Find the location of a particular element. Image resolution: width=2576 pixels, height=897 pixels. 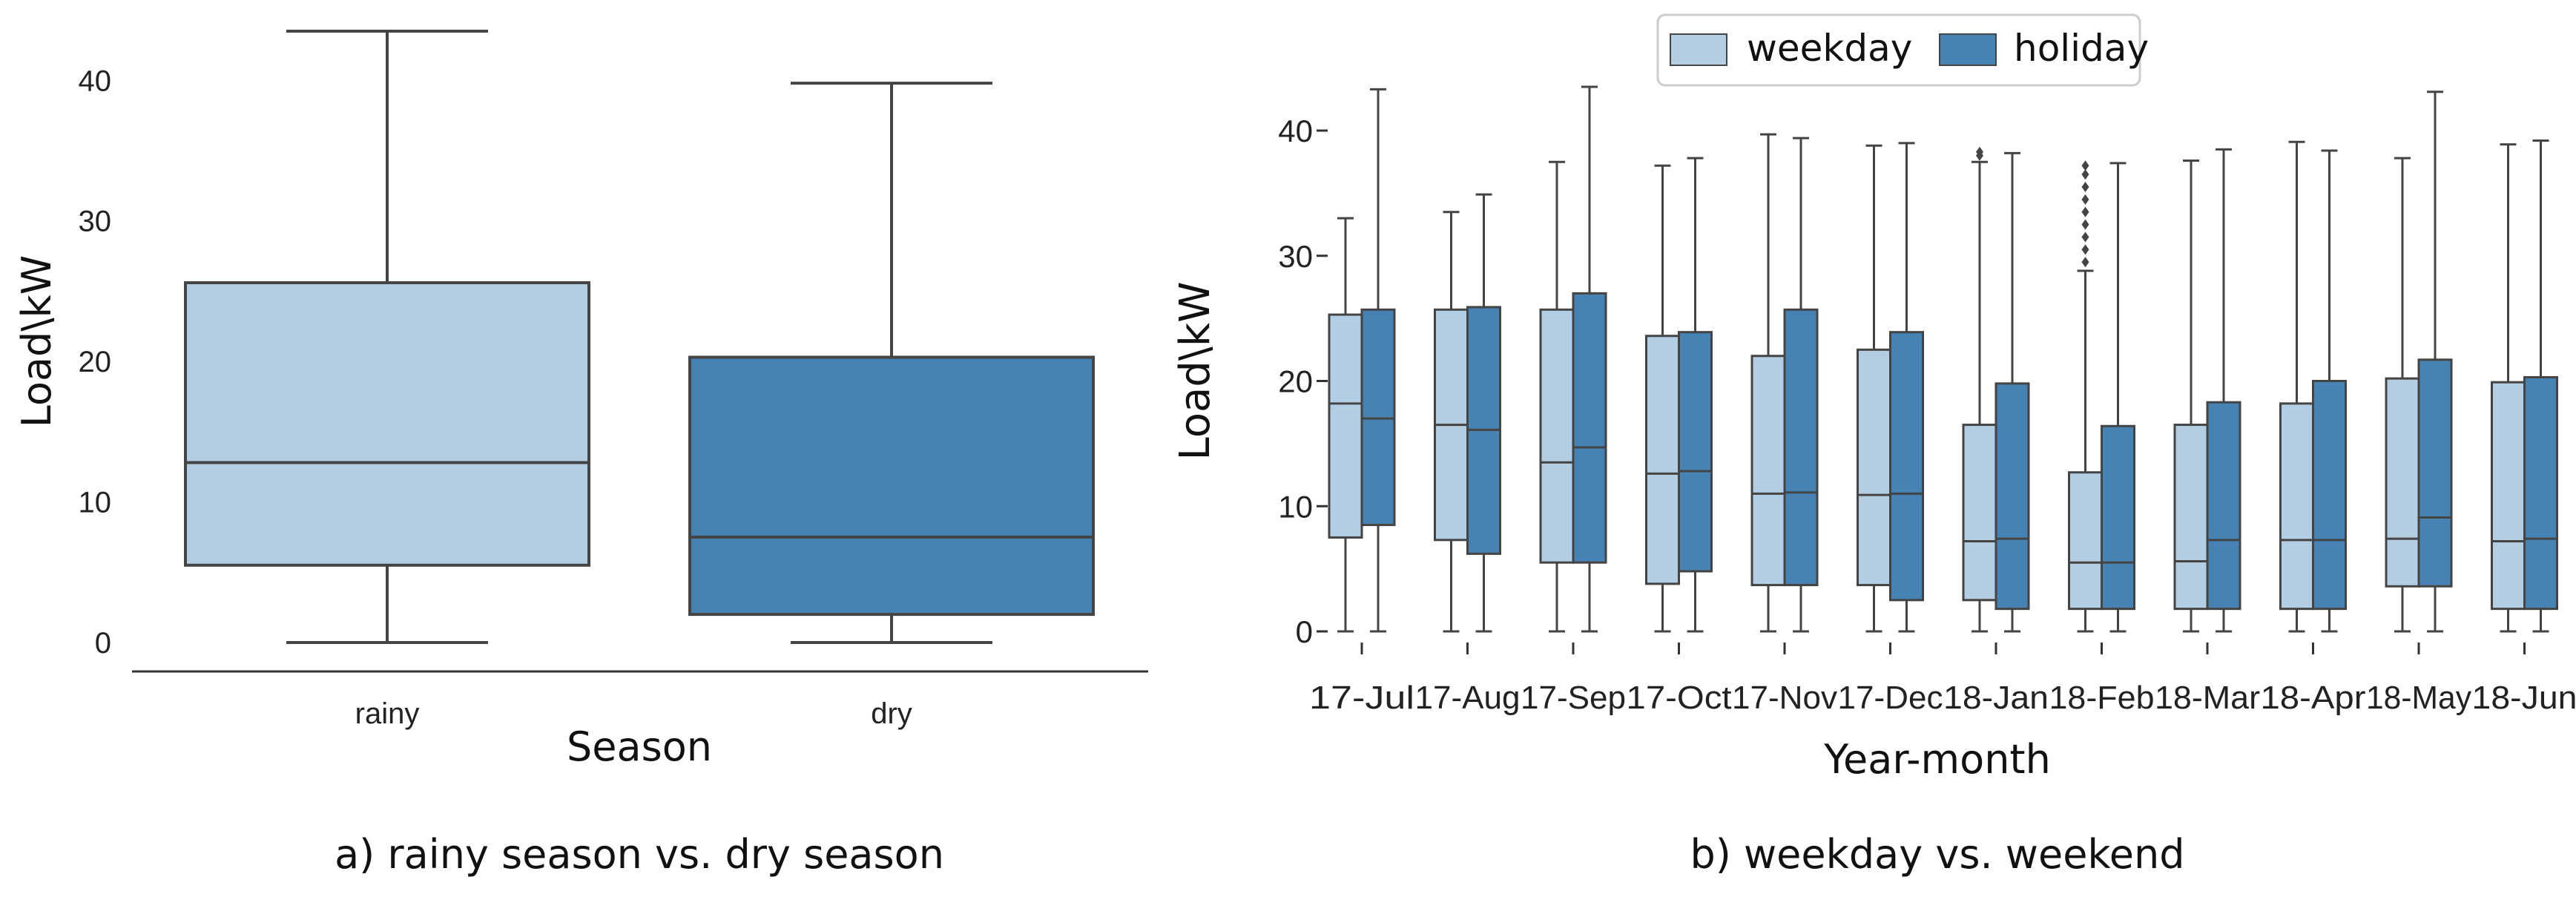

panel-b-18-May-holiday-box is located at coordinates (2435, 473).